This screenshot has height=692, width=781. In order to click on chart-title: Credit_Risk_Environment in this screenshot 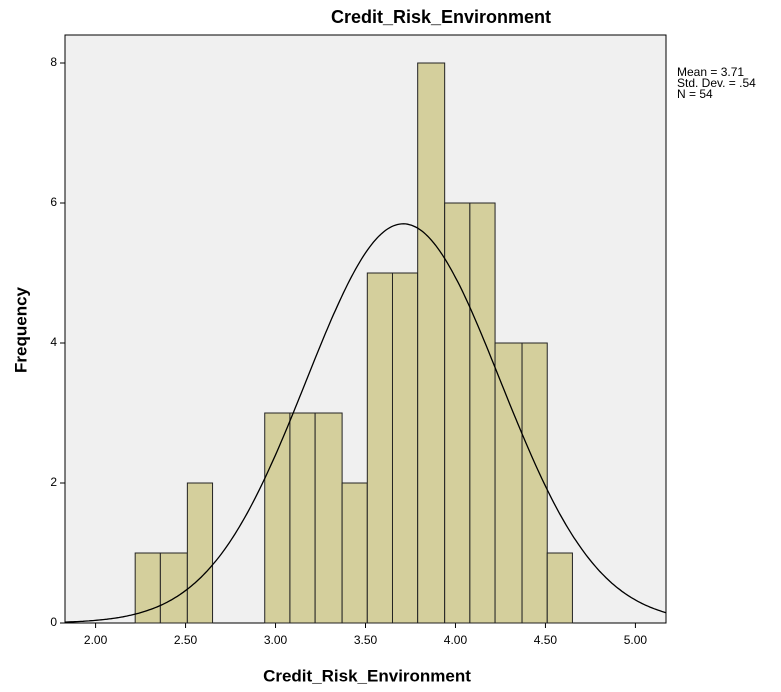, I will do `click(441, 17)`.